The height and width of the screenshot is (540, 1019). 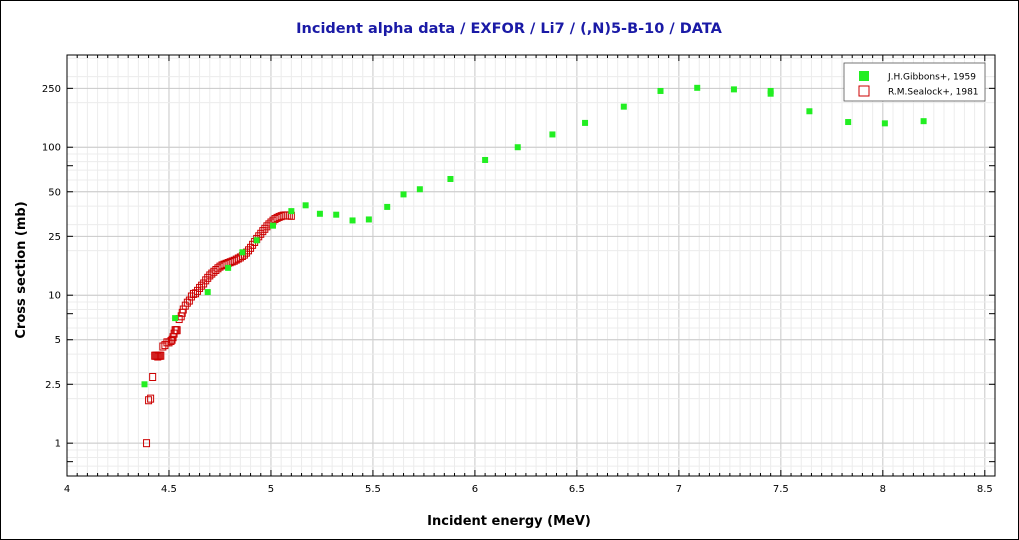 What do you see at coordinates (577, 489) in the screenshot?
I see `x-tick-label: 6.5` at bounding box center [577, 489].